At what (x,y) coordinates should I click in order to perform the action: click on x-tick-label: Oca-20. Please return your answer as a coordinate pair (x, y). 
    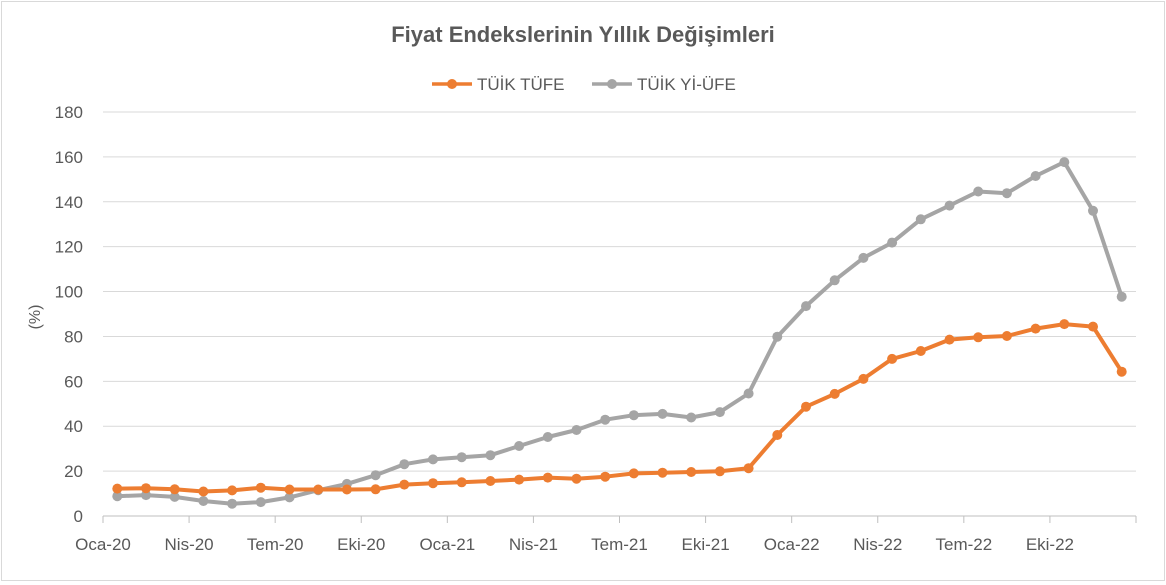
    Looking at the image, I should click on (103, 544).